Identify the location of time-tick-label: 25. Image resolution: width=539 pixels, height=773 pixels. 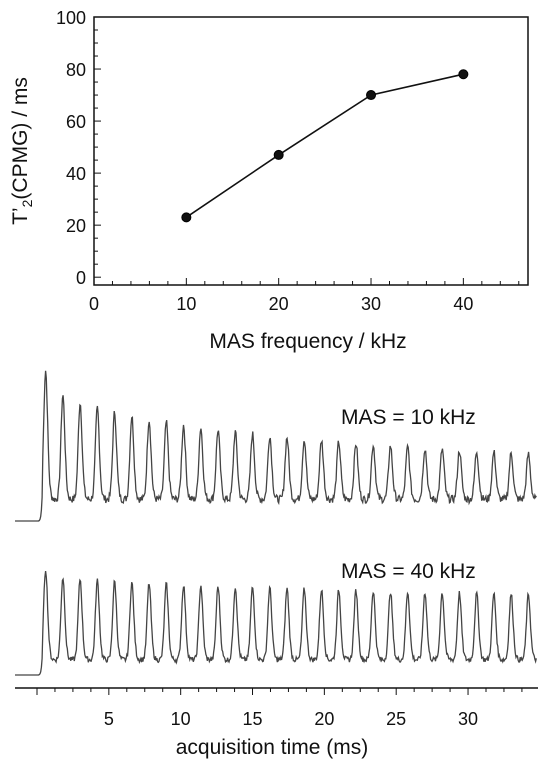
(396, 719).